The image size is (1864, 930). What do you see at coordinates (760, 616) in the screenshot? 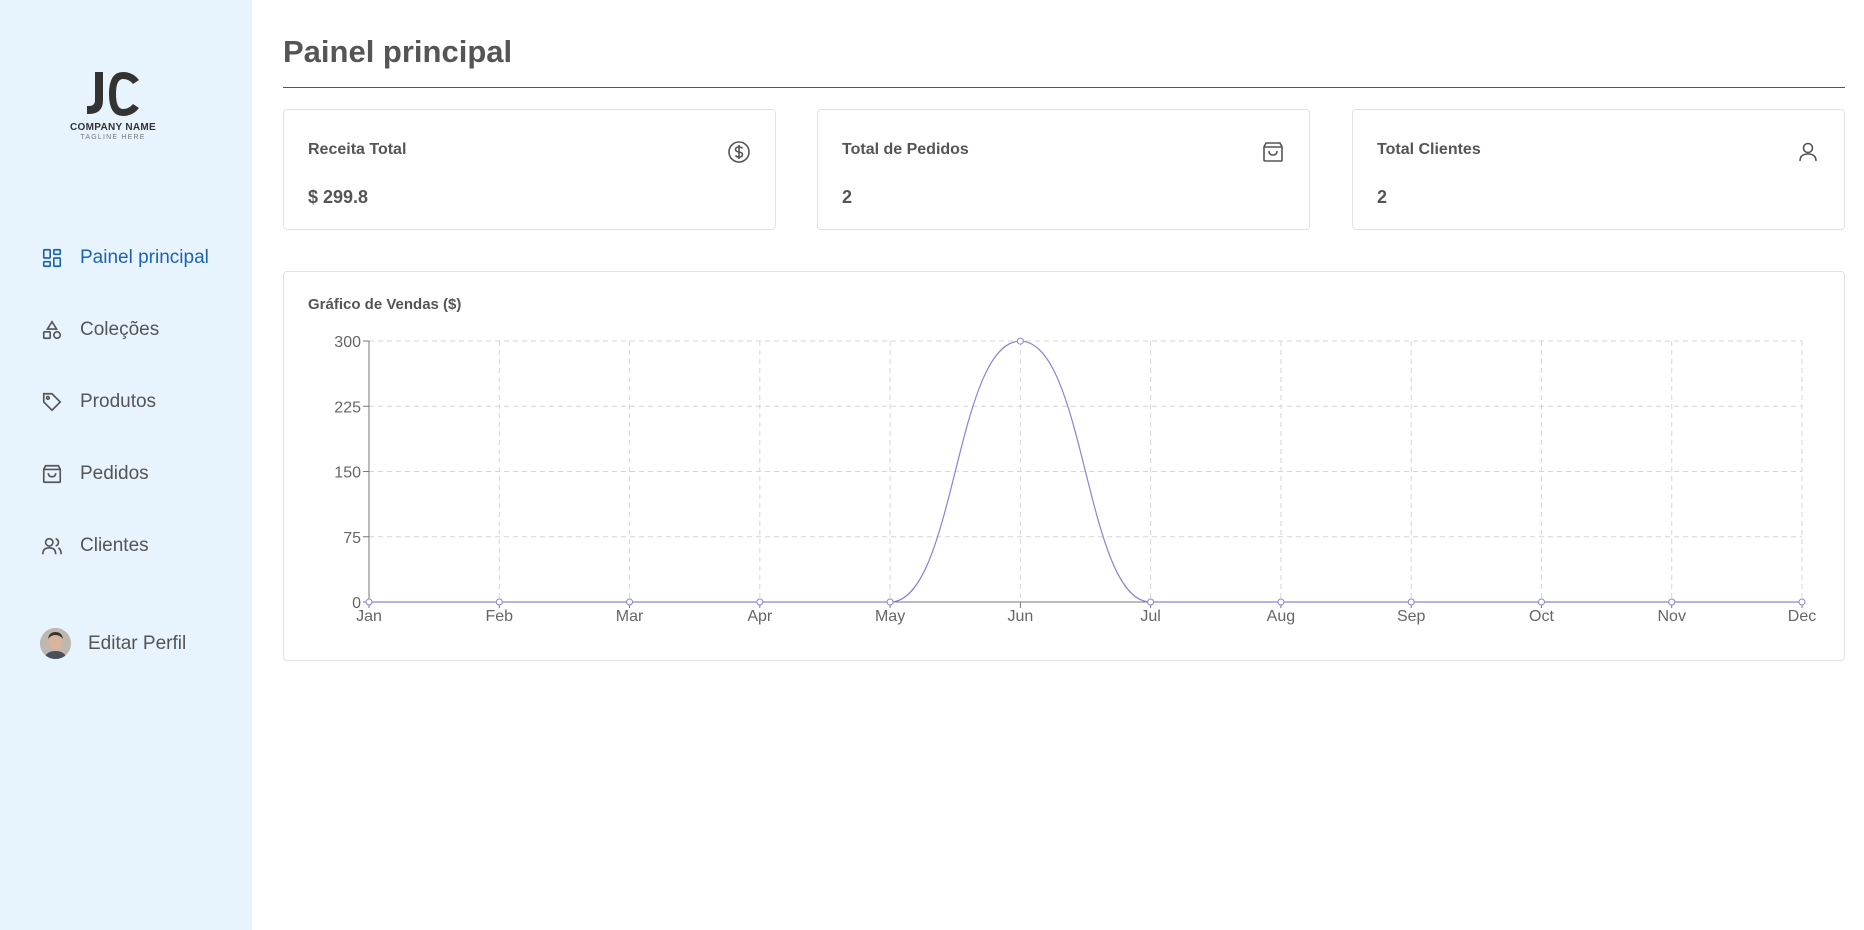
I see `x-tick-label: Apr` at bounding box center [760, 616].